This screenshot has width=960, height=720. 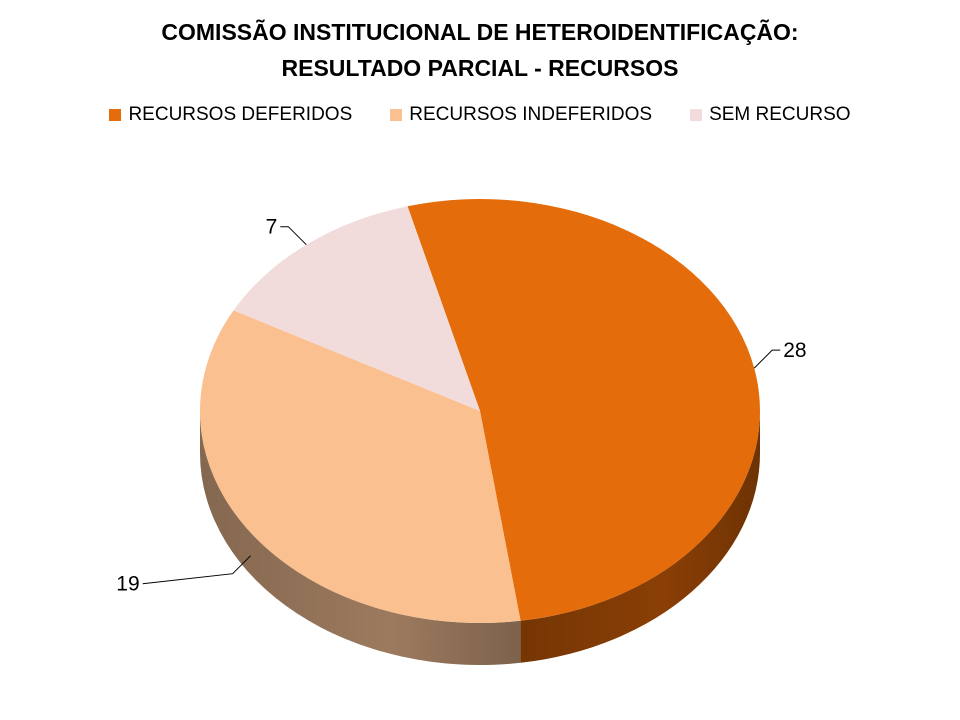 I want to click on pie-slice-sem-recurso, so click(x=356, y=308).